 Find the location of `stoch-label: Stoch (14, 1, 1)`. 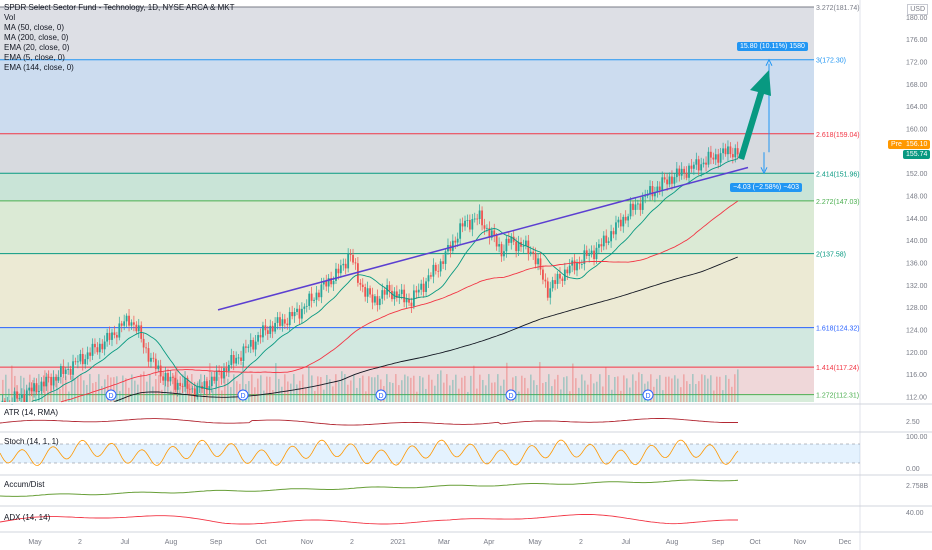

stoch-label: Stoch (14, 1, 1) is located at coordinates (31, 441).